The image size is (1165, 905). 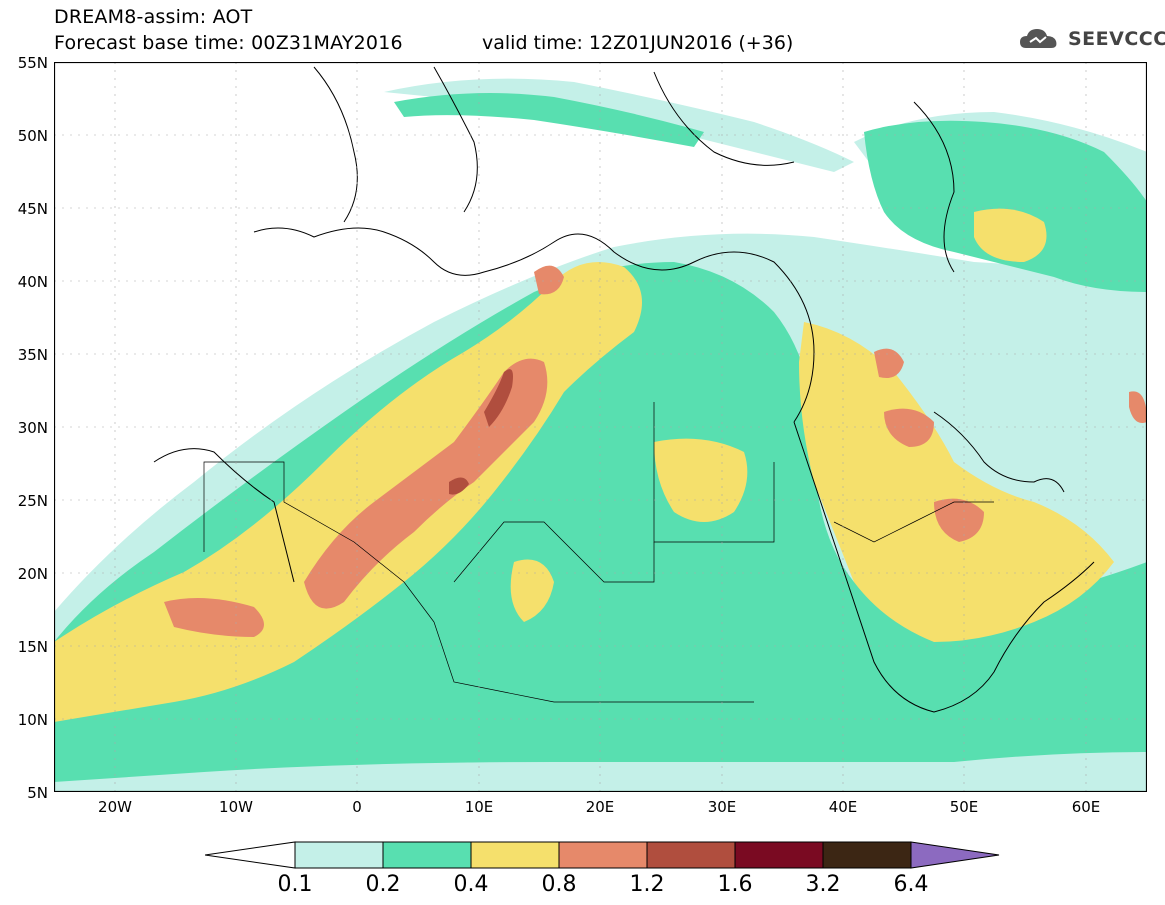 I want to click on colorbar, so click(x=602, y=855).